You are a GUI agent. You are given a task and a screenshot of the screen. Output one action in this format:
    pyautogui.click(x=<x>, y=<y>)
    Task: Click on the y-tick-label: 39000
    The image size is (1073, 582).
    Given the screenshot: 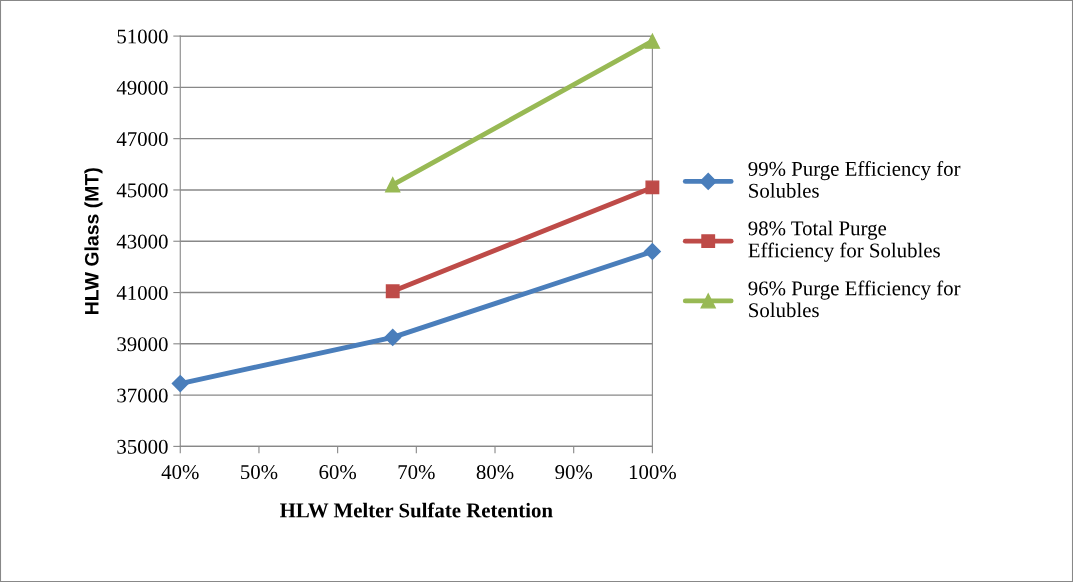 What is the action you would take?
    pyautogui.click(x=142, y=344)
    